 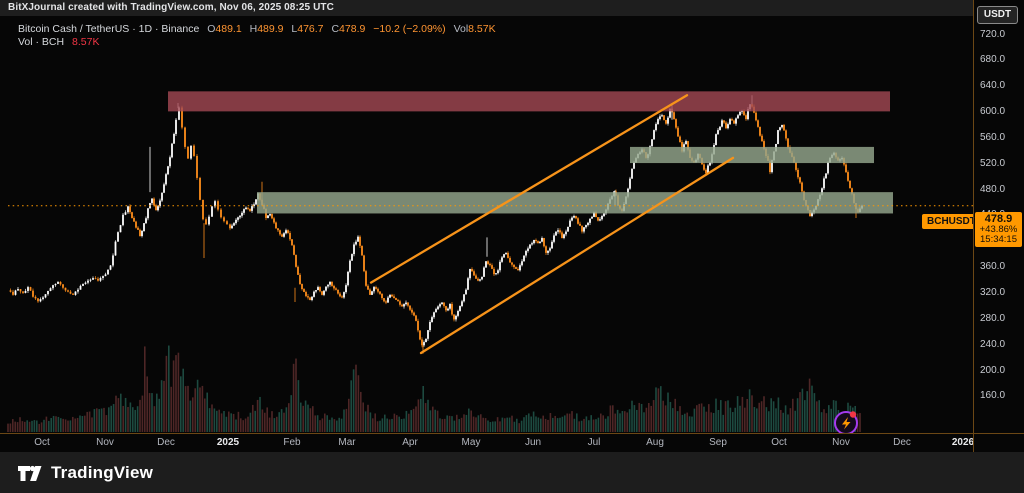 What do you see at coordinates (294, 29) in the screenshot?
I see `low-key: L` at bounding box center [294, 29].